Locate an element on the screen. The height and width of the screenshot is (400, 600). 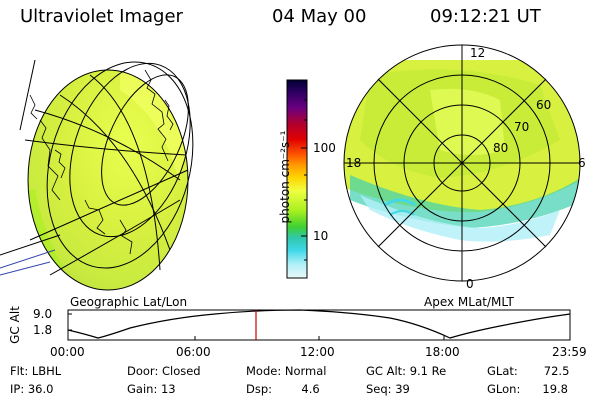
status-gain: Gain: 13 is located at coordinates (151, 389).